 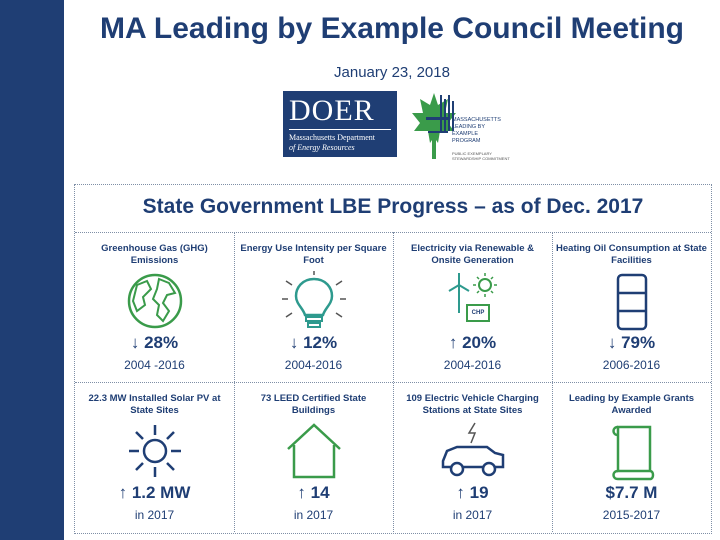 What do you see at coordinates (472, 153) in the screenshot?
I see `lbe-sub1: PUBLIC EXEMPLARY` at bounding box center [472, 153].